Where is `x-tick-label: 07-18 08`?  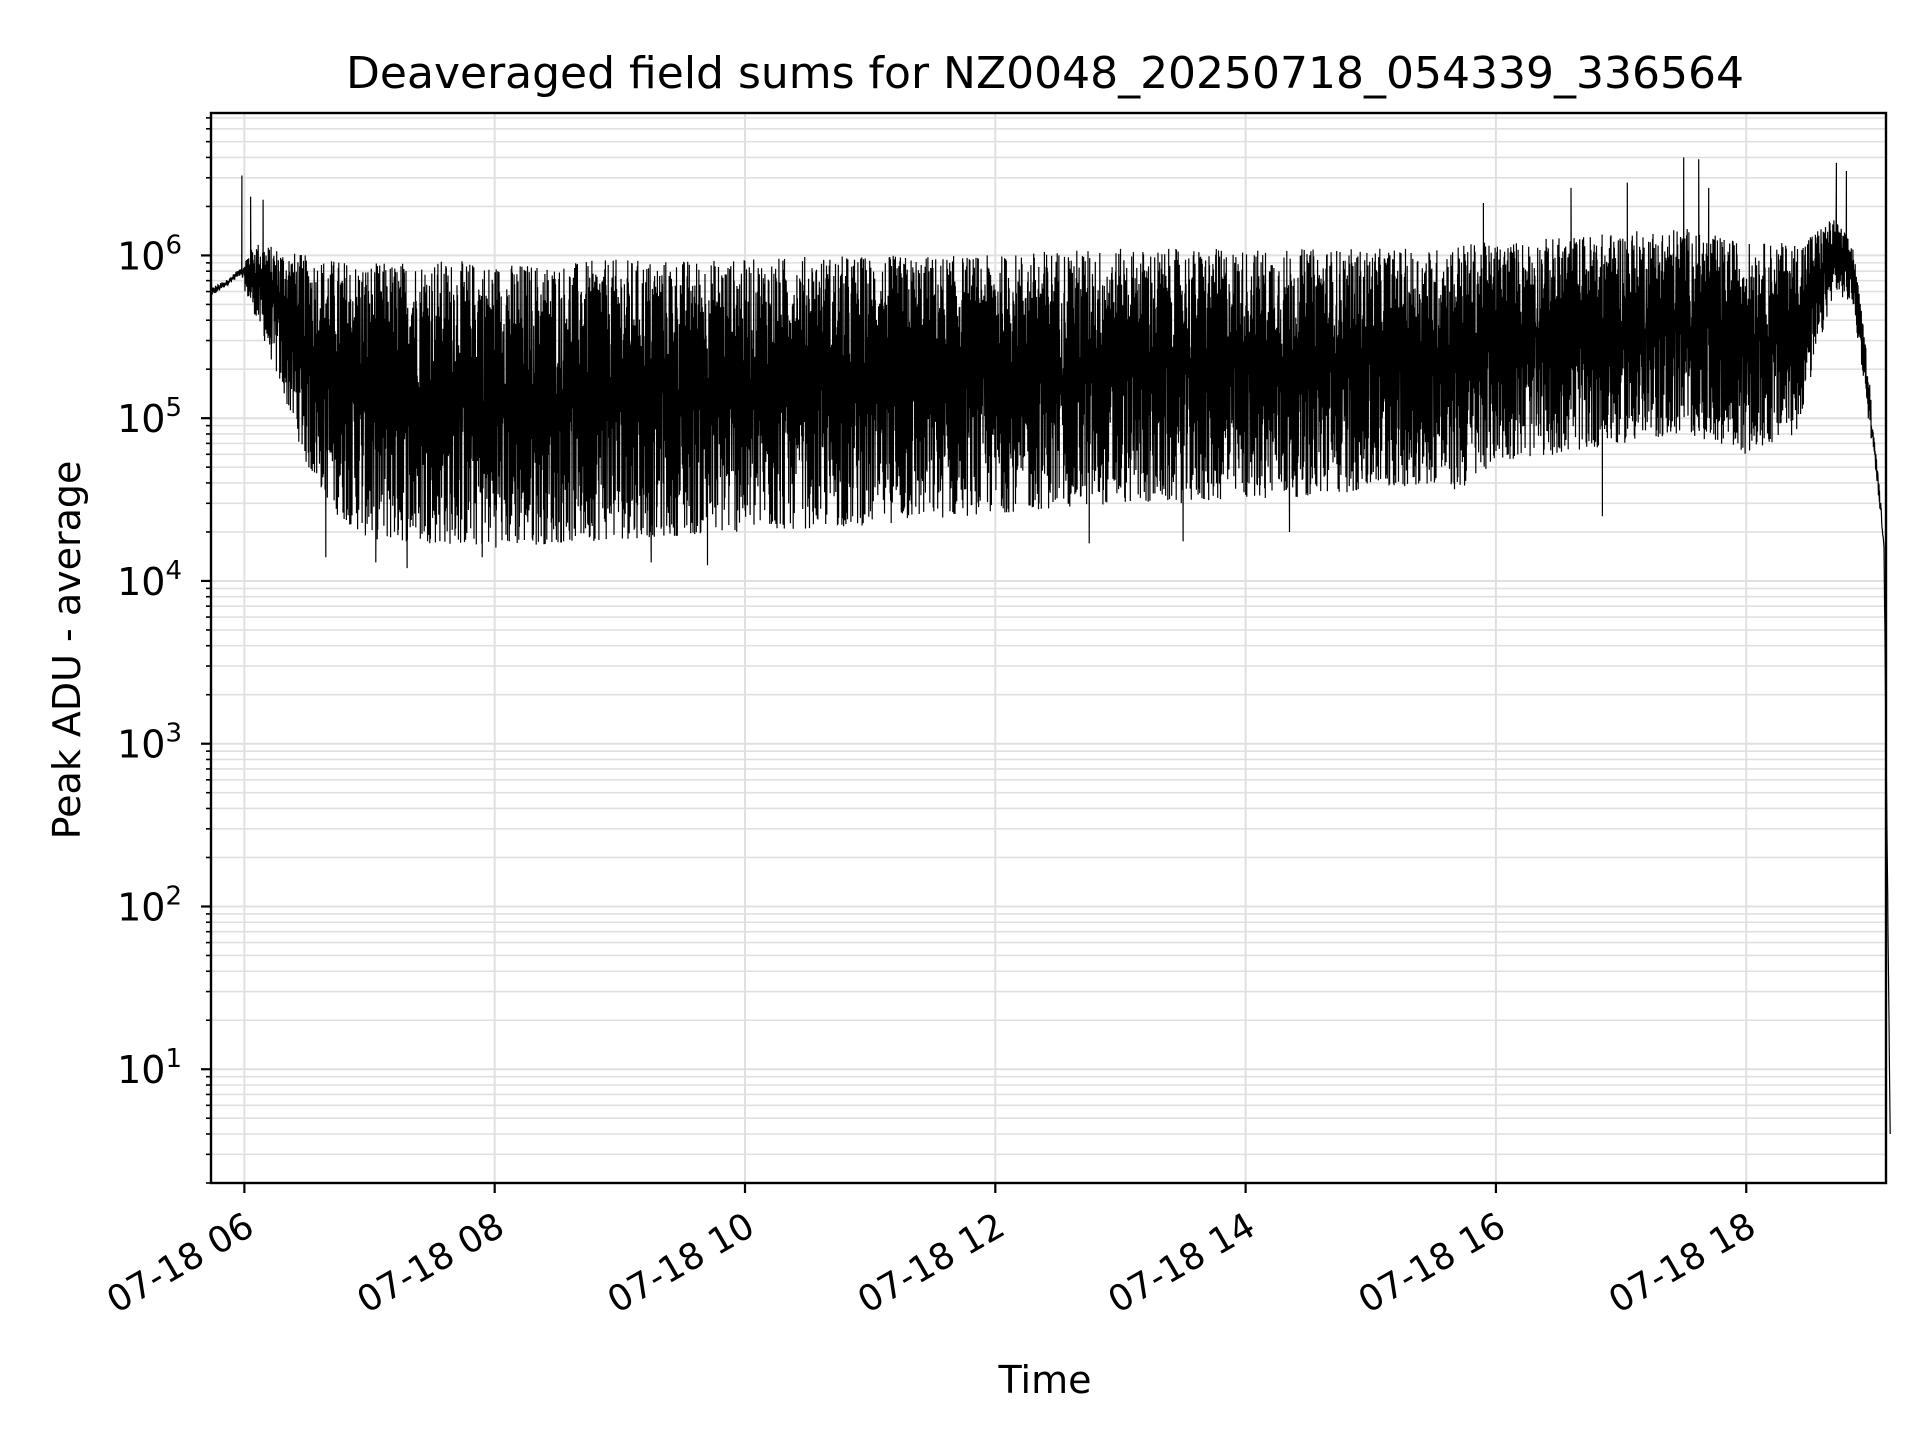 x-tick-label: 07-18 08 is located at coordinates (431, 1263).